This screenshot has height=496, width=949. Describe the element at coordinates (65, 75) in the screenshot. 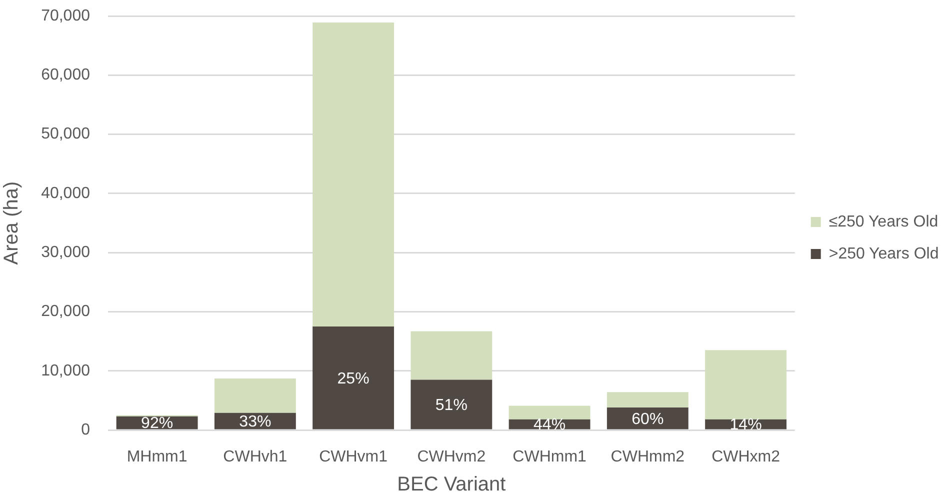

I see `y-tick-label: 60,000` at that location.